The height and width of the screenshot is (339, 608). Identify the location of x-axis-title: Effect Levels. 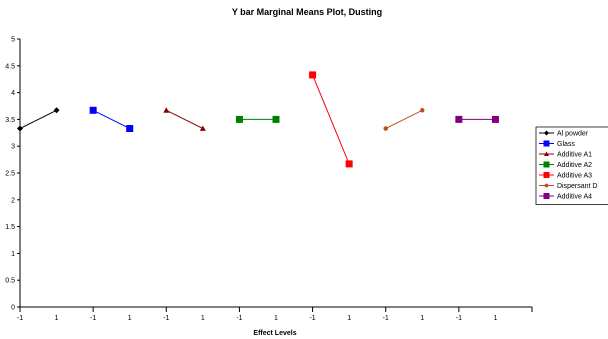
(274, 333).